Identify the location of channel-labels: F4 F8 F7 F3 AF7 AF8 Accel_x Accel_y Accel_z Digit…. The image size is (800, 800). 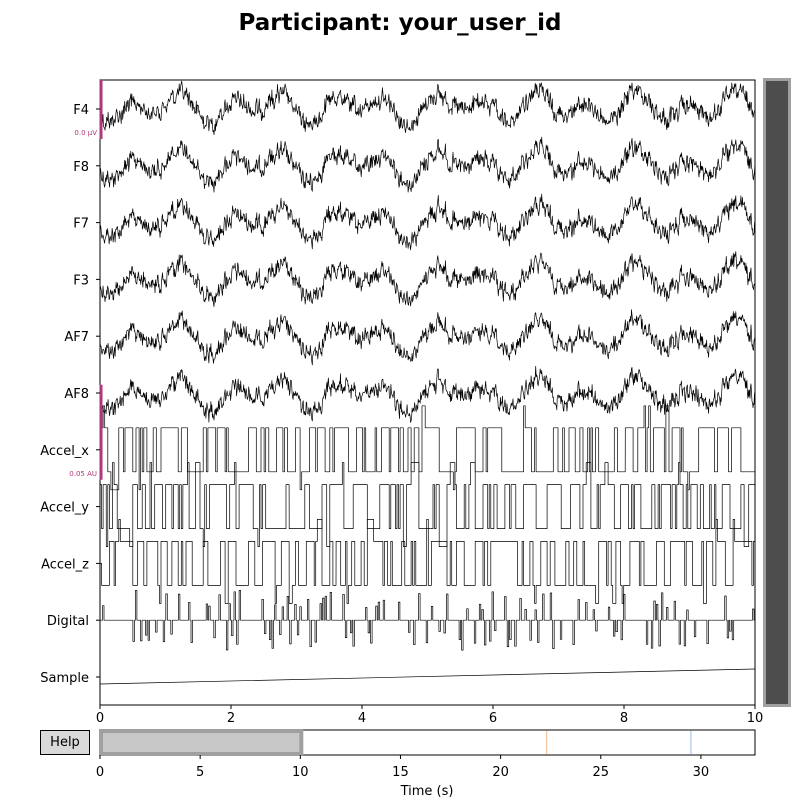
(70, 394).